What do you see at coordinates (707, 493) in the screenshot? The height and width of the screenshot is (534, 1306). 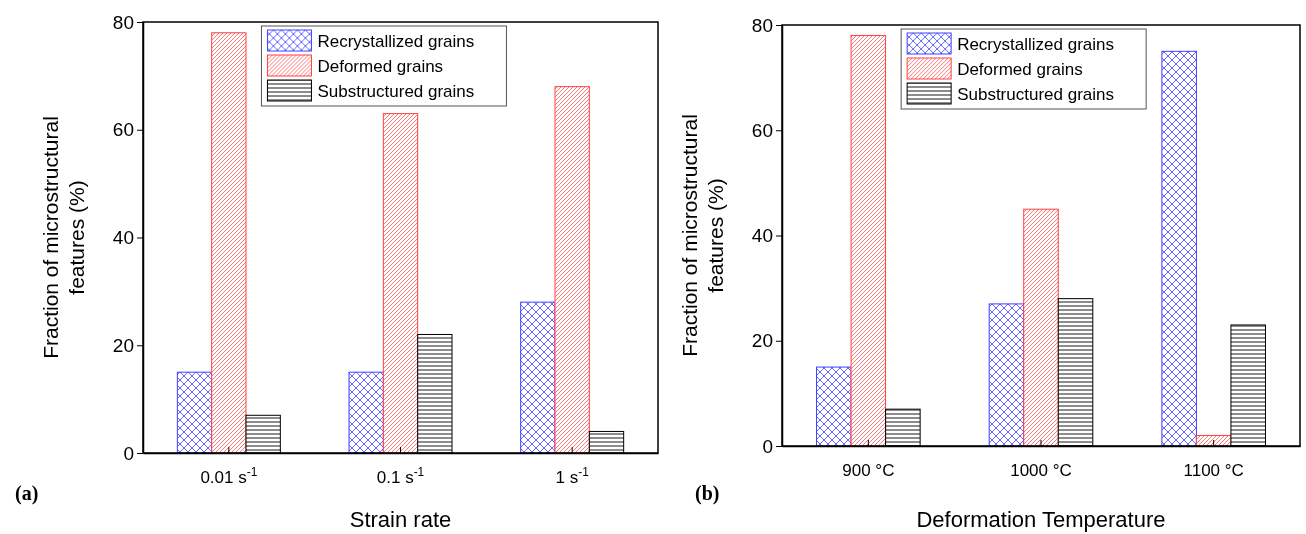 I see `text: (b)` at bounding box center [707, 493].